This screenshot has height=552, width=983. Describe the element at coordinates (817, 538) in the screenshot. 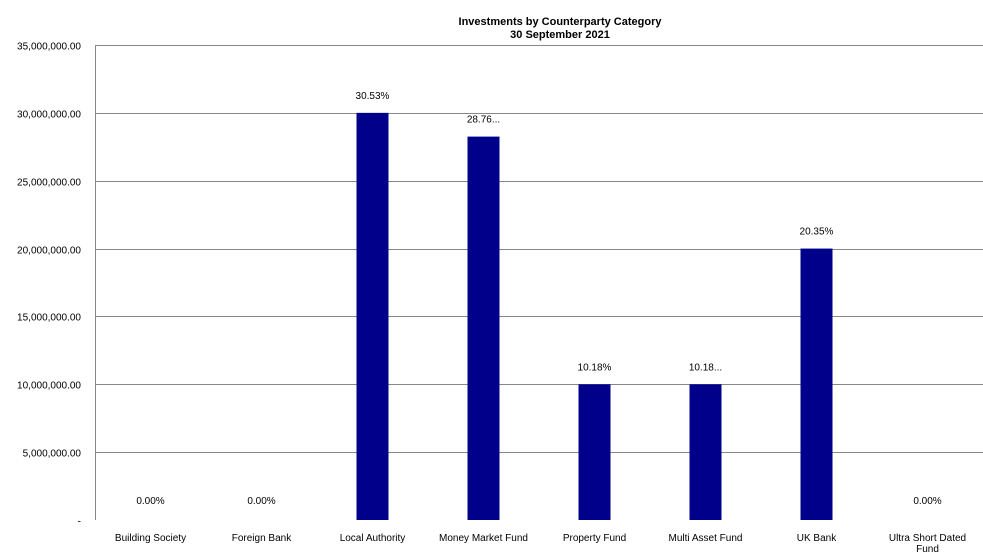

I see `x-tick-label: UK Bank` at that location.